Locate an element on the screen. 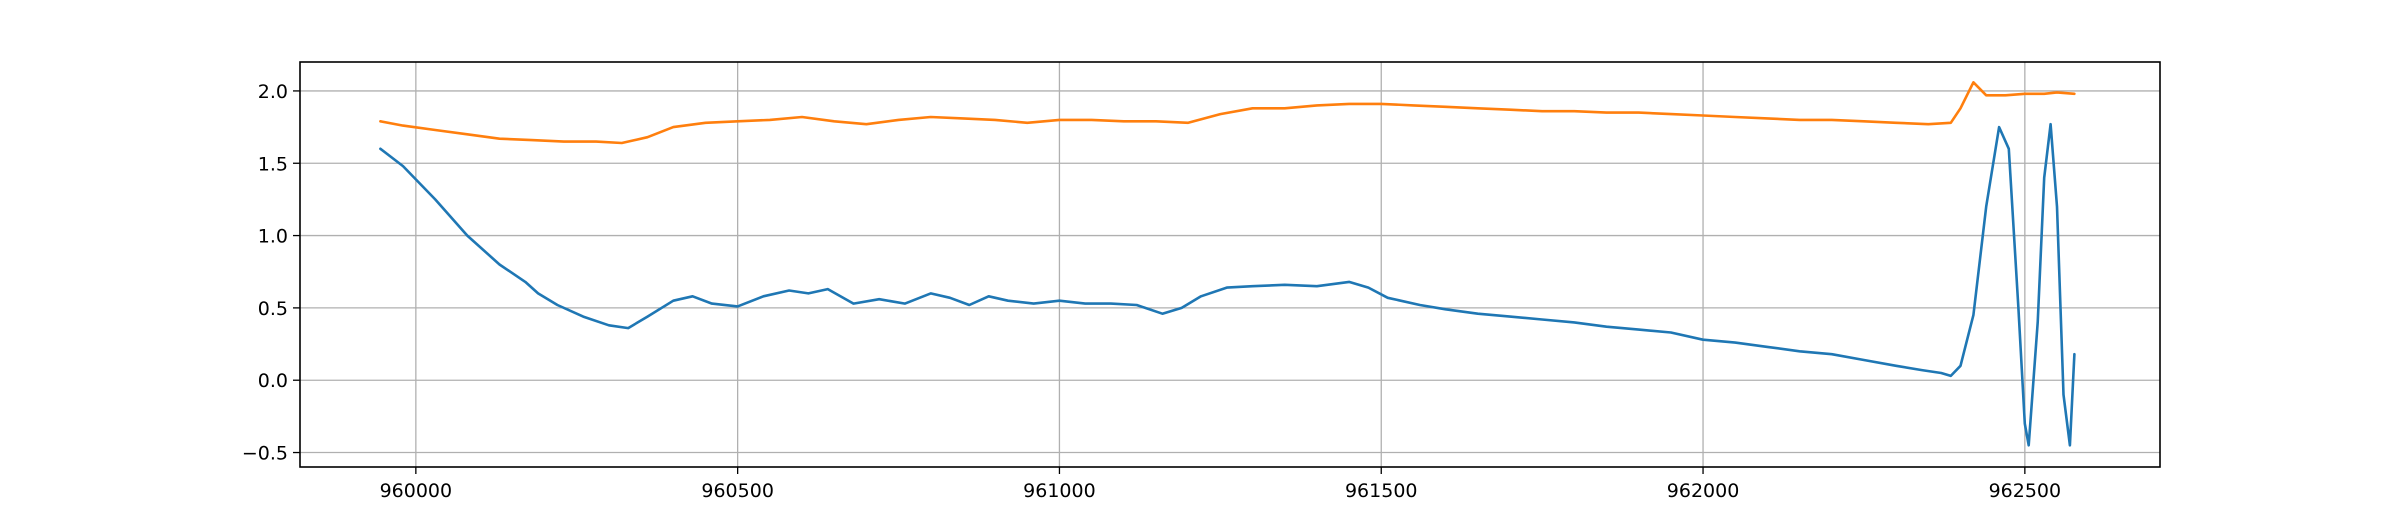  x-tick-label: 961000 is located at coordinates (1059, 491).